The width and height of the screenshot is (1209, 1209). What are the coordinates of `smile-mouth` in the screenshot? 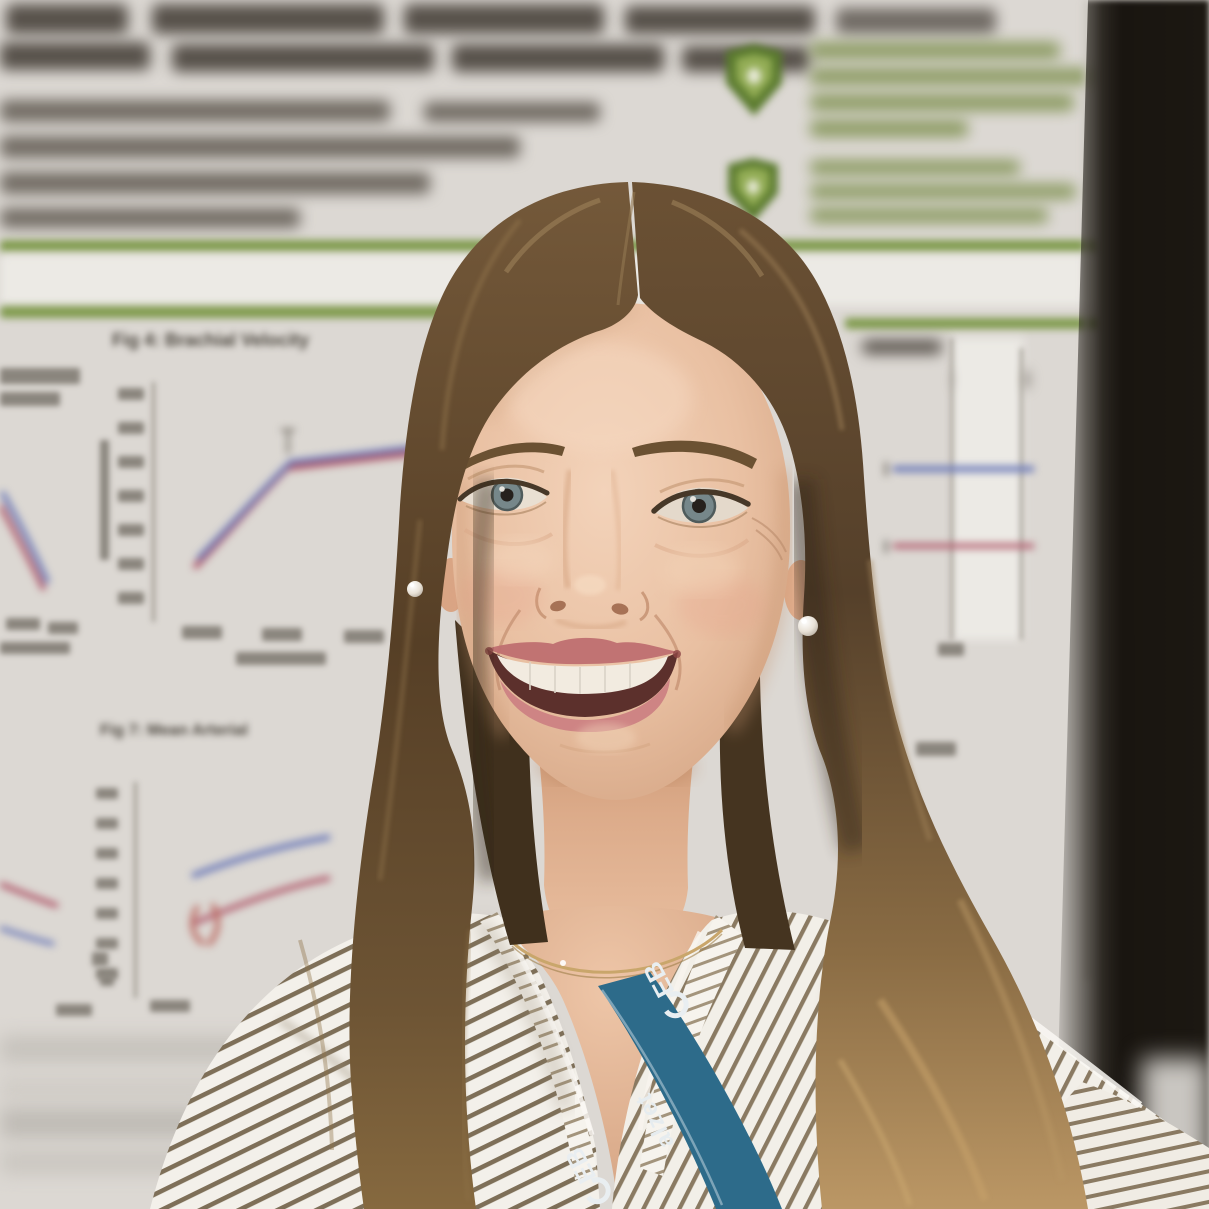 It's located at (583, 695).